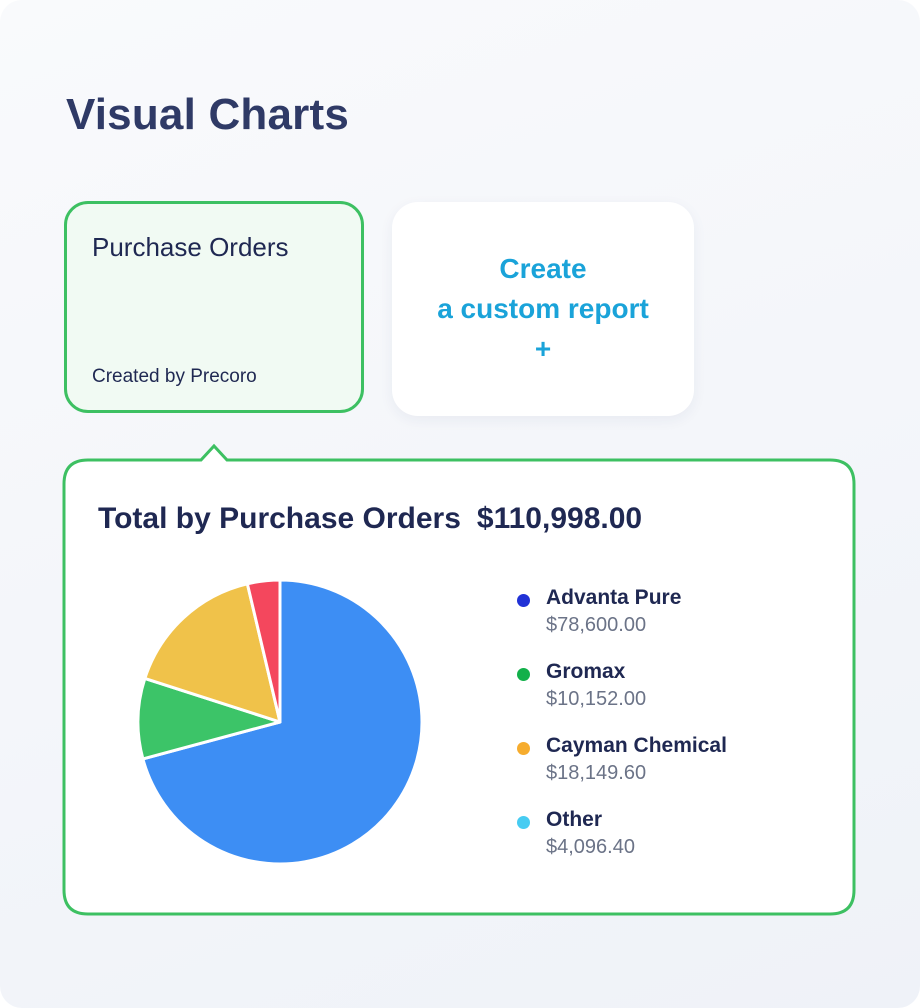 The height and width of the screenshot is (1008, 920). I want to click on legend-value: $10,152.00, so click(596, 699).